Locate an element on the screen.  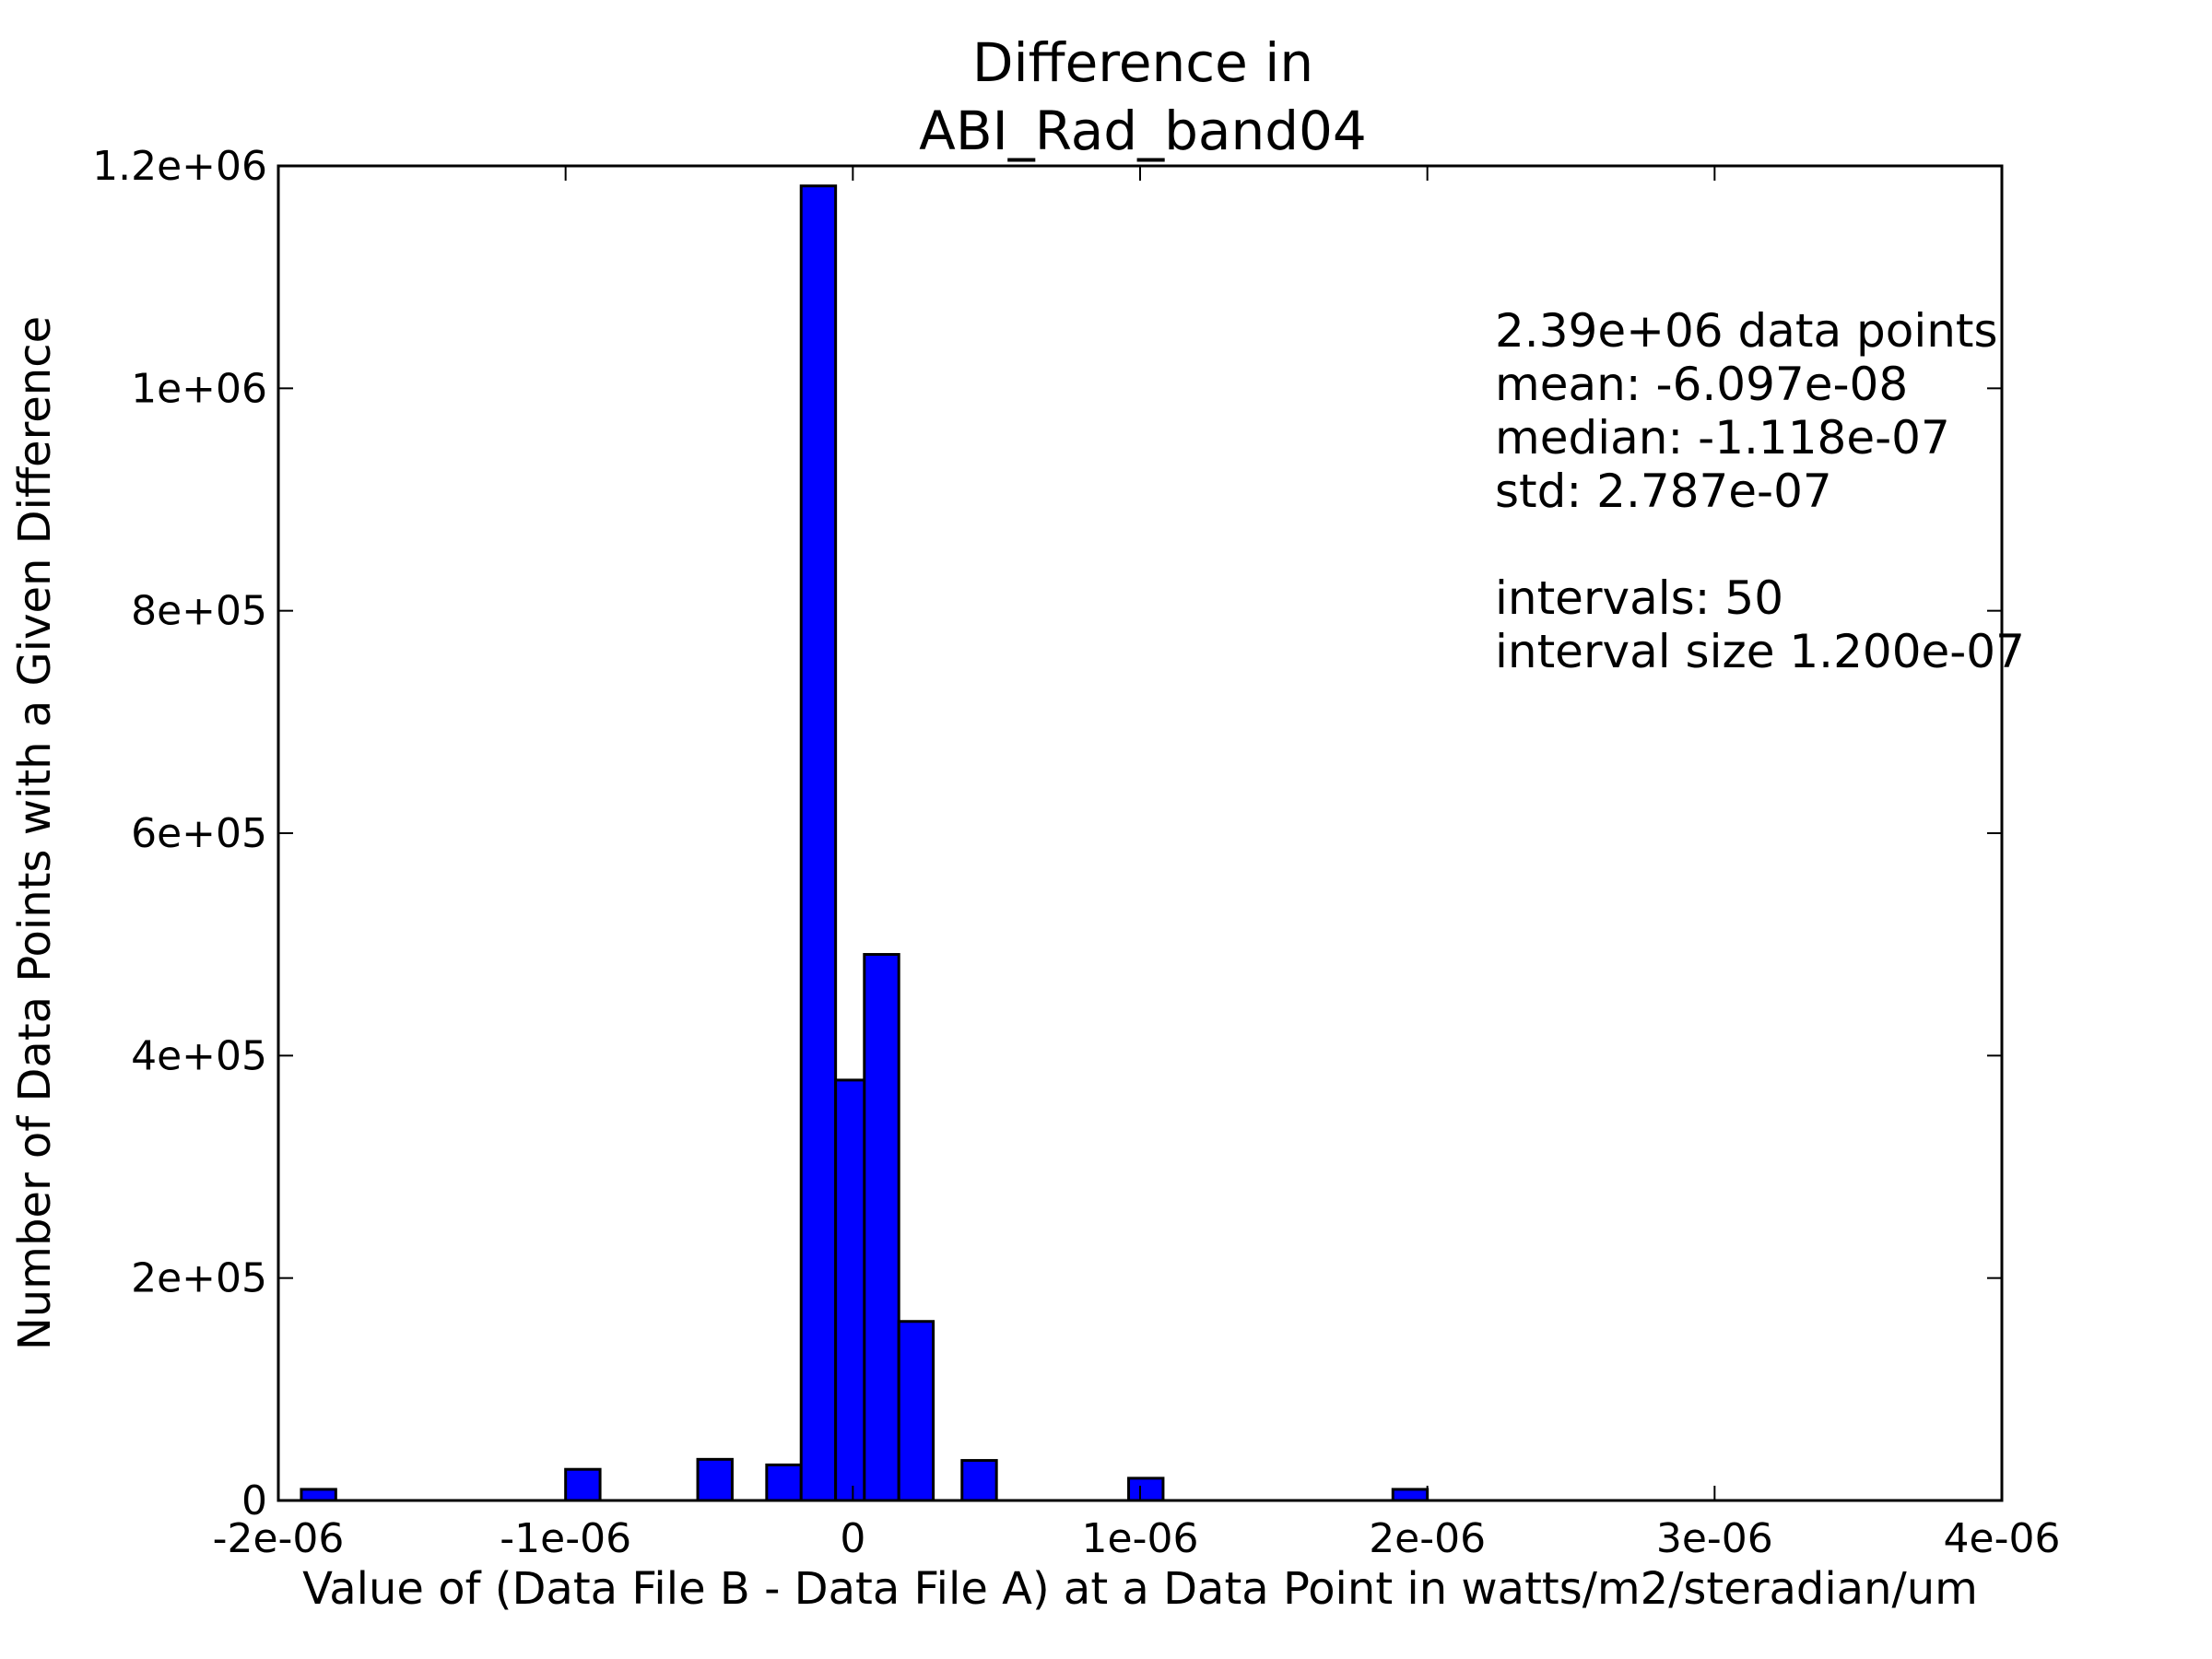
chart-title-line-1: Difference in is located at coordinates (1142, 62).